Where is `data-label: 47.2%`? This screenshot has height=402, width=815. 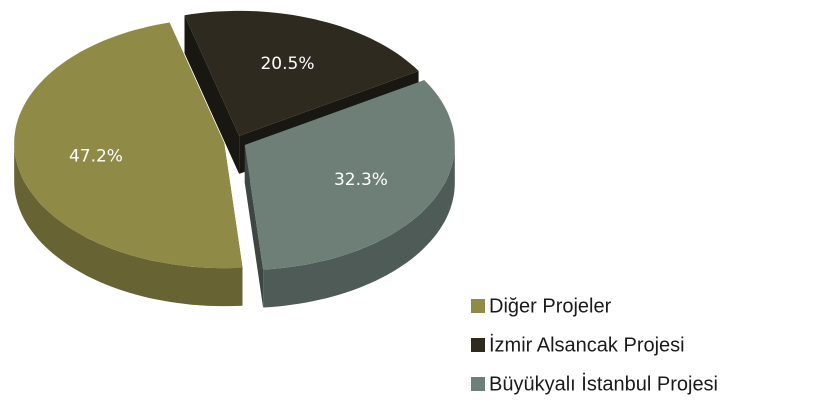 data-label: 47.2% is located at coordinates (96, 157).